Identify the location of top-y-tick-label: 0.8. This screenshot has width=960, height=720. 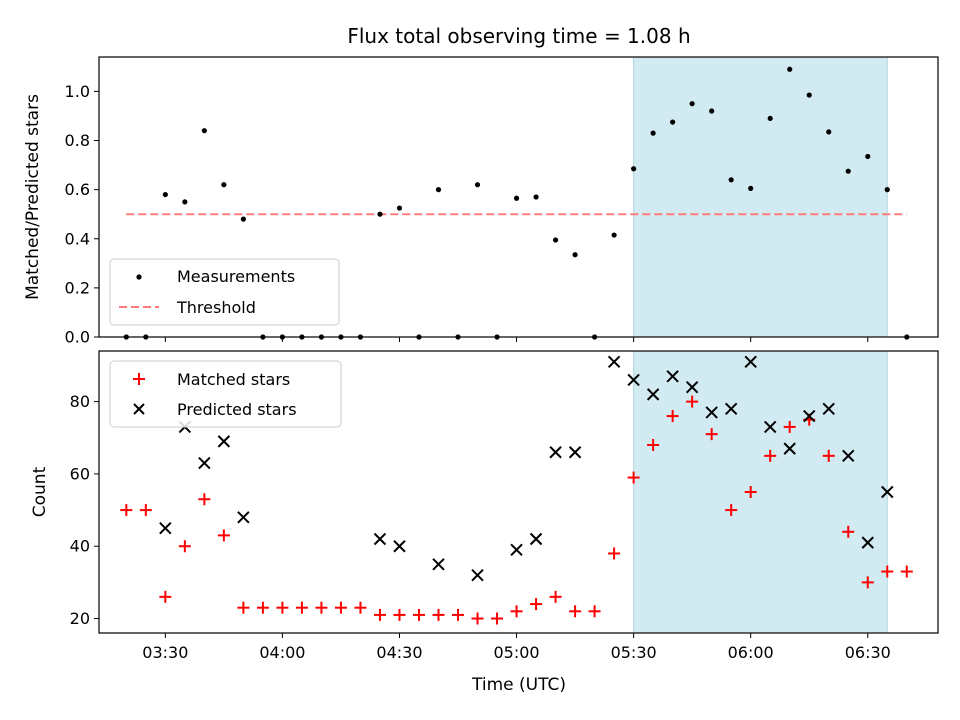
(77, 140).